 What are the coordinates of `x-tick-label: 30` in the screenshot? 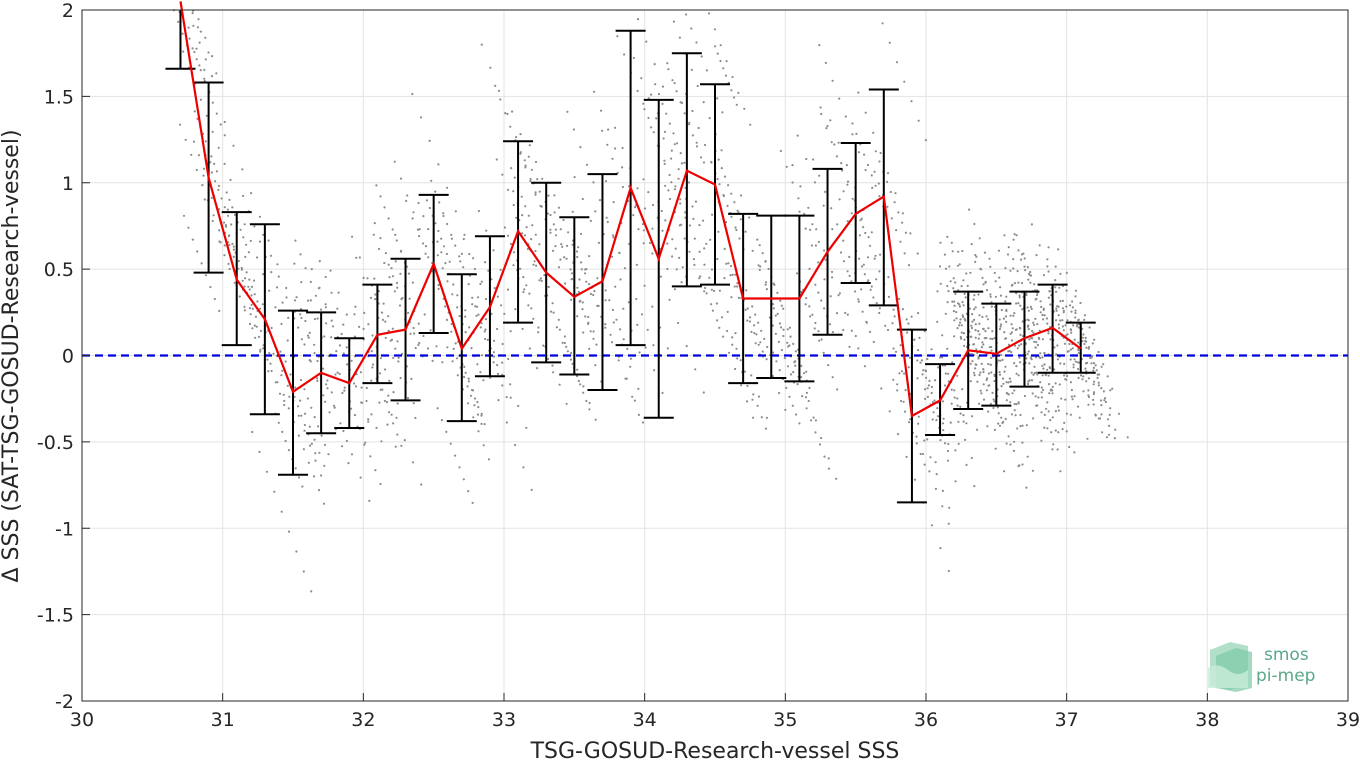 It's located at (82, 720).